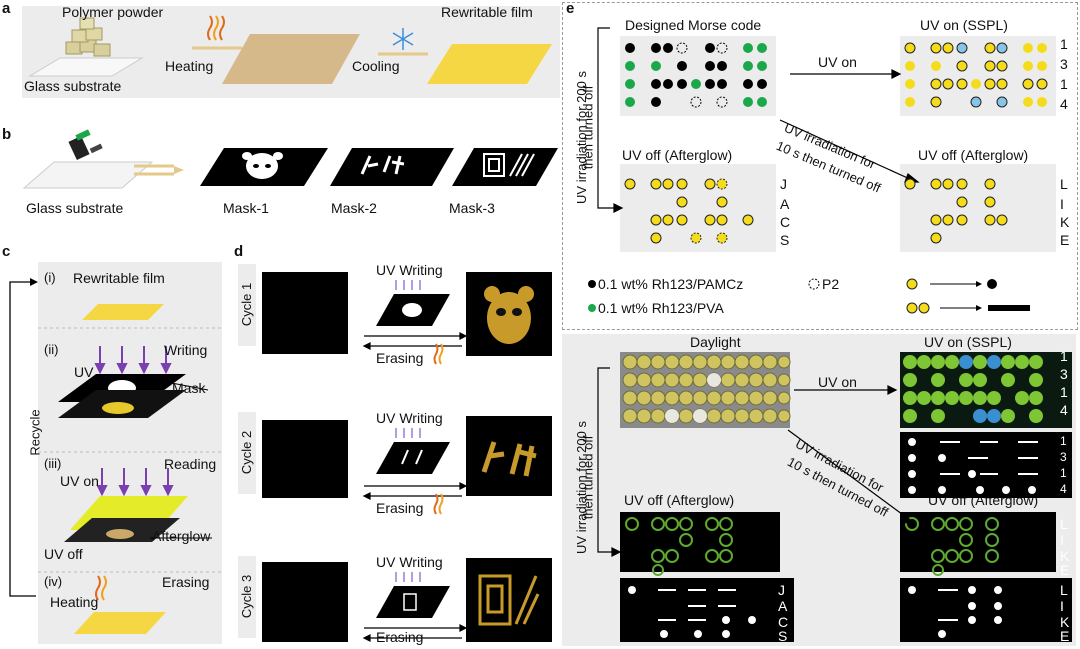 The width and height of the screenshot is (1080, 649). I want to click on f-like-strip-k: K, so click(1065, 622).